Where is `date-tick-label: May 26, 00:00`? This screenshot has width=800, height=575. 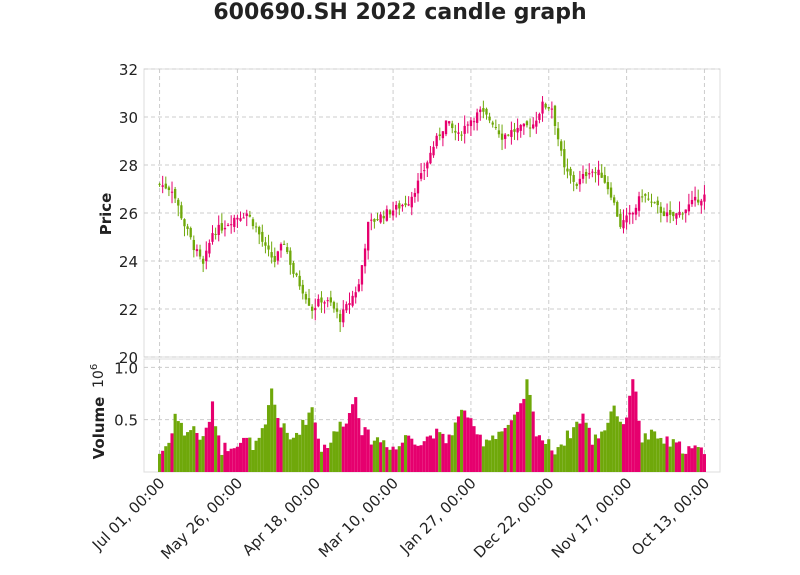
date-tick-label: May 26, 00:00 is located at coordinates (201, 518).